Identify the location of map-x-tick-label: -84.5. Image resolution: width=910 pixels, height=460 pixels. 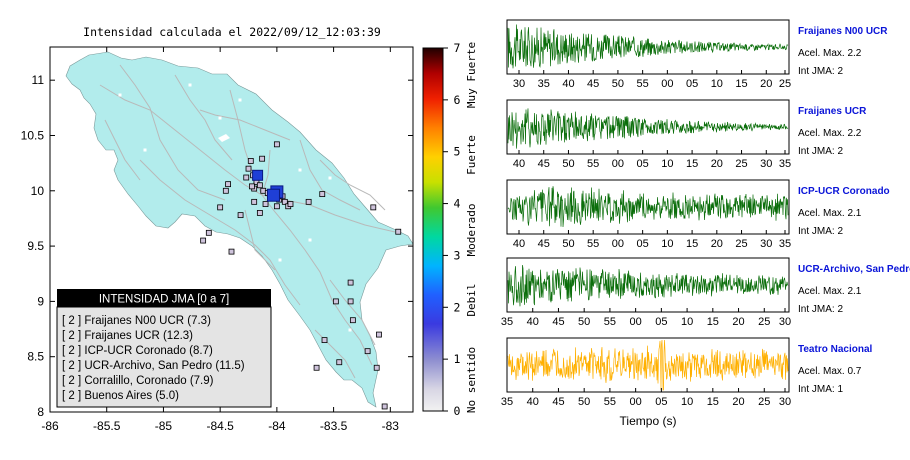
(220, 426).